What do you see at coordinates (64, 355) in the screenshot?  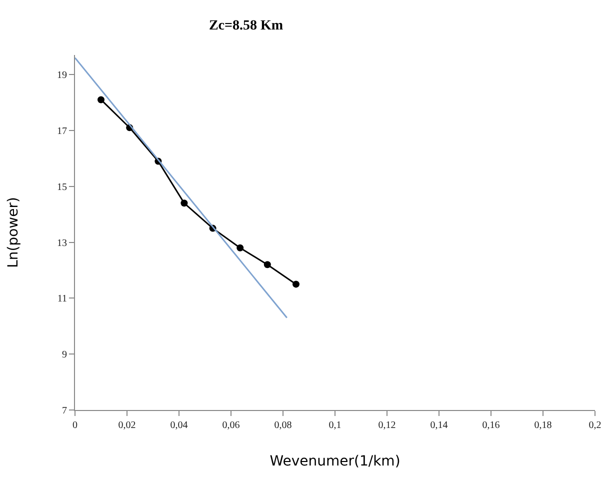 I see `y-tick-label: 9` at bounding box center [64, 355].